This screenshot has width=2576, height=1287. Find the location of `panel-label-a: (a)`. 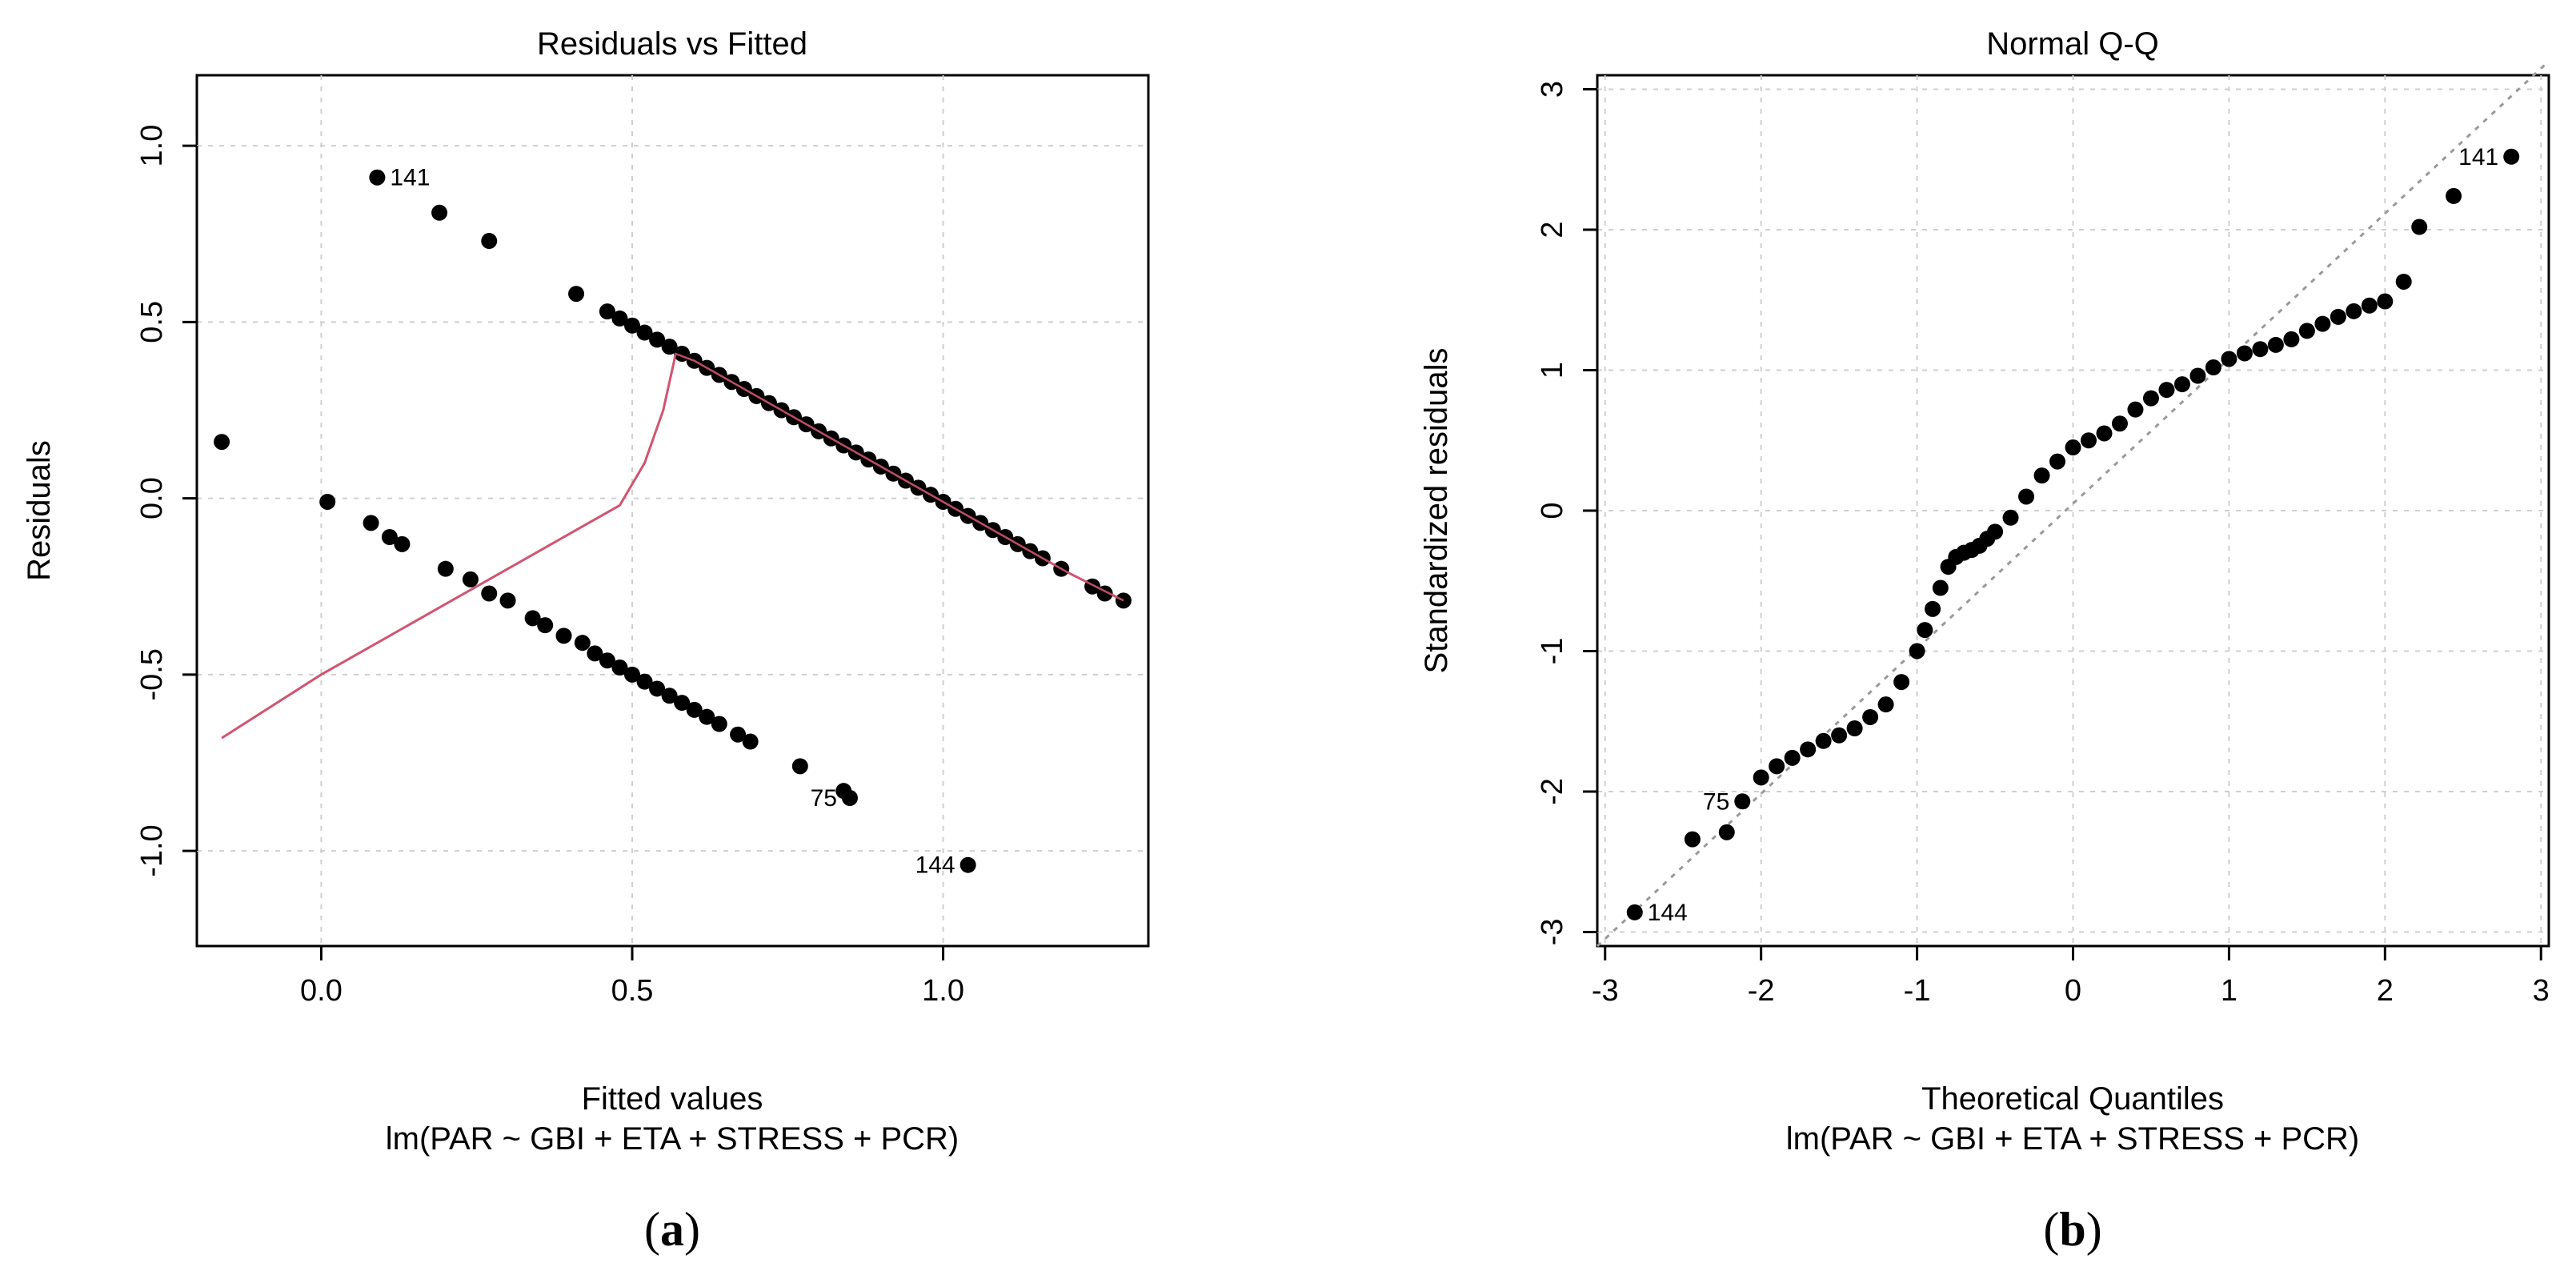

panel-label-a: (a) is located at coordinates (672, 1230).